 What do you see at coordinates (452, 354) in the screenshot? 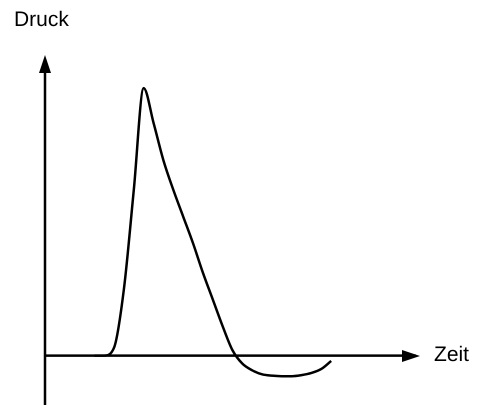
I see `x-axis-title: Zeit` at bounding box center [452, 354].